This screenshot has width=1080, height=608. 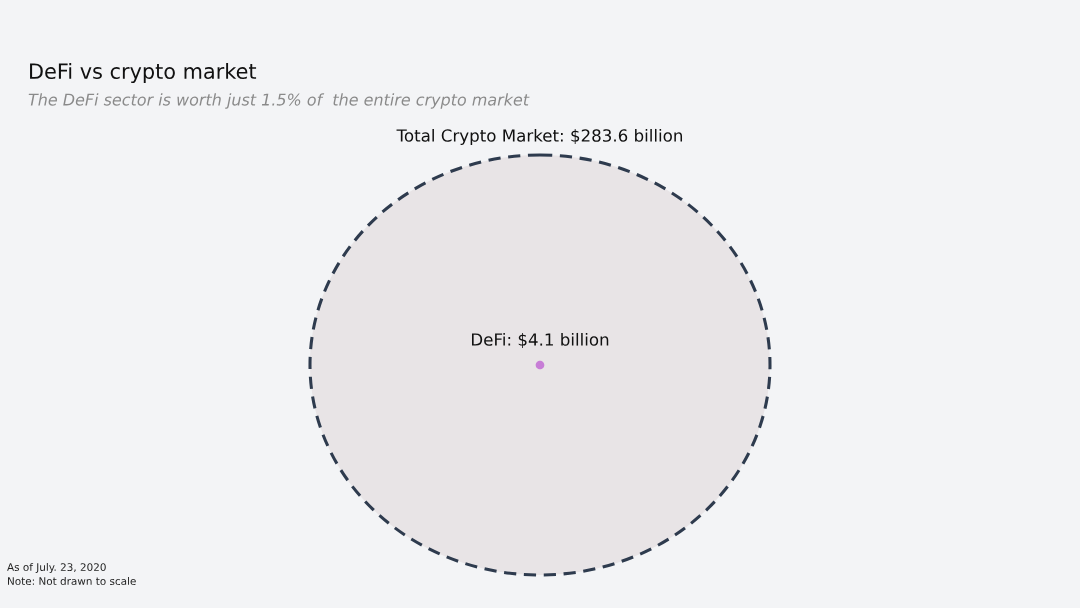 What do you see at coordinates (143, 73) in the screenshot?
I see `text: DeFi vs crypto market` at bounding box center [143, 73].